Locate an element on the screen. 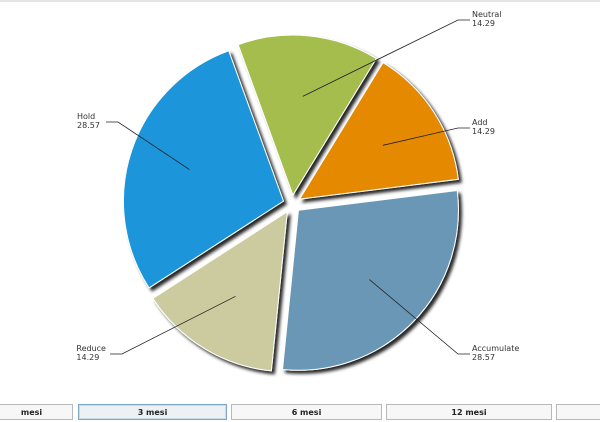  top-border is located at coordinates (300, 1).